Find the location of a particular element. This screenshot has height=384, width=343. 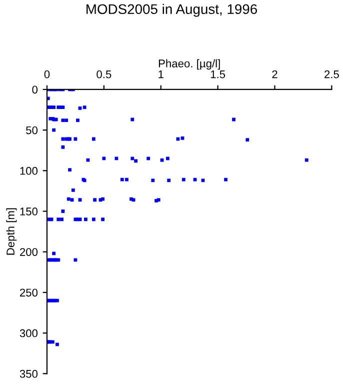

x-tick-label: 0.5 is located at coordinates (104, 74).